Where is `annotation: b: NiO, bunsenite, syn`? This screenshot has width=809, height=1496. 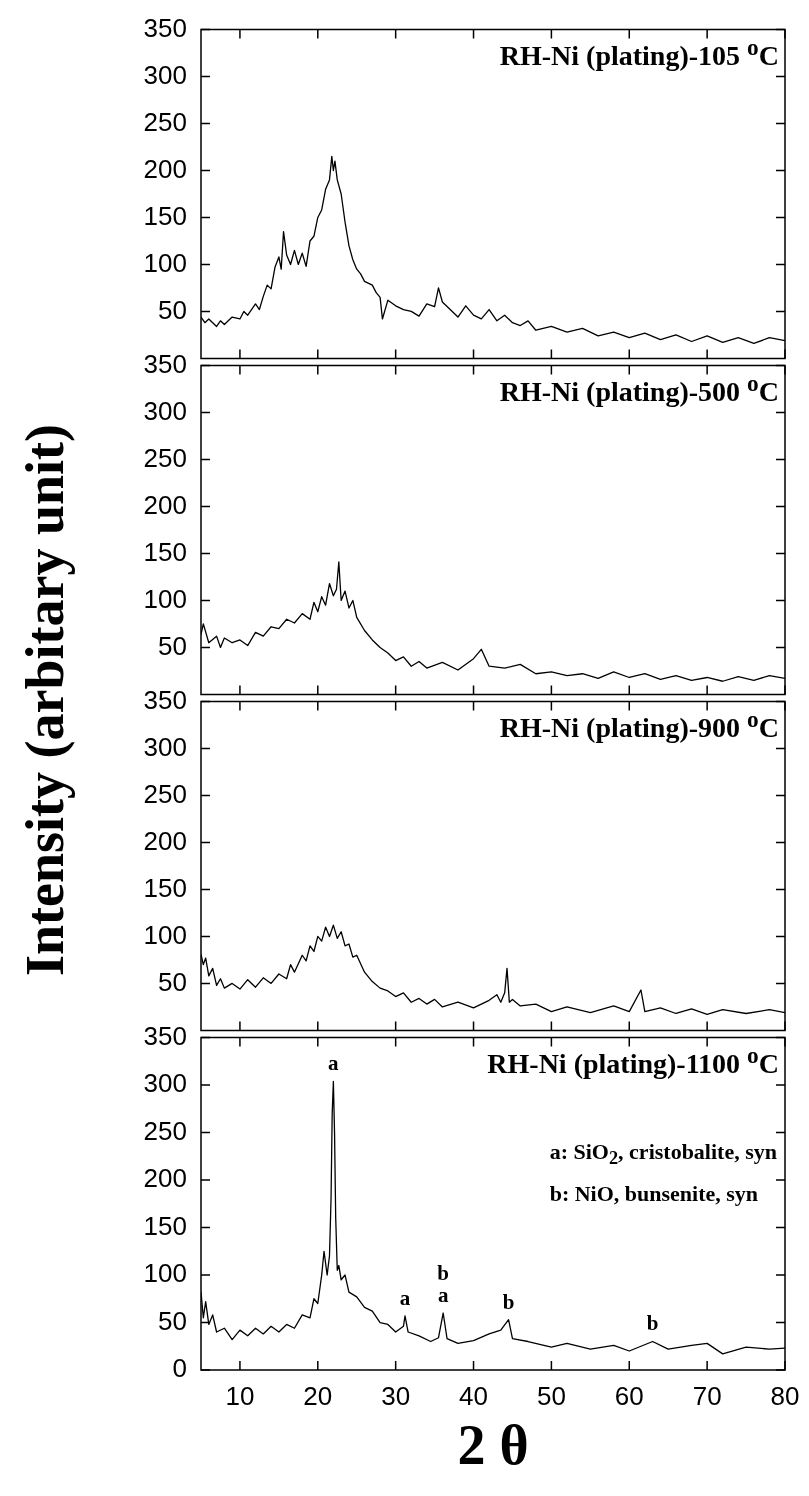 annotation: b: NiO, bunsenite, syn is located at coordinates (654, 1194).